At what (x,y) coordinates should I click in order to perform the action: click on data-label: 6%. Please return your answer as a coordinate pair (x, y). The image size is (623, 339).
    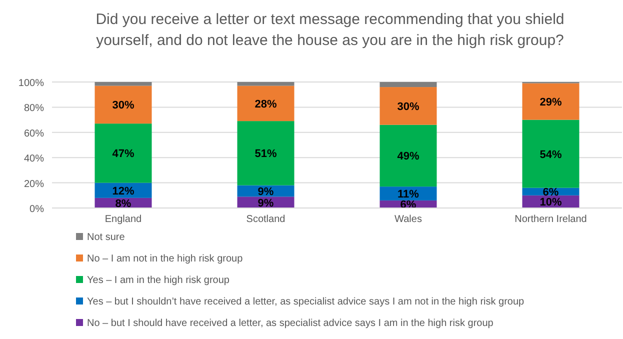
    Looking at the image, I should click on (408, 205).